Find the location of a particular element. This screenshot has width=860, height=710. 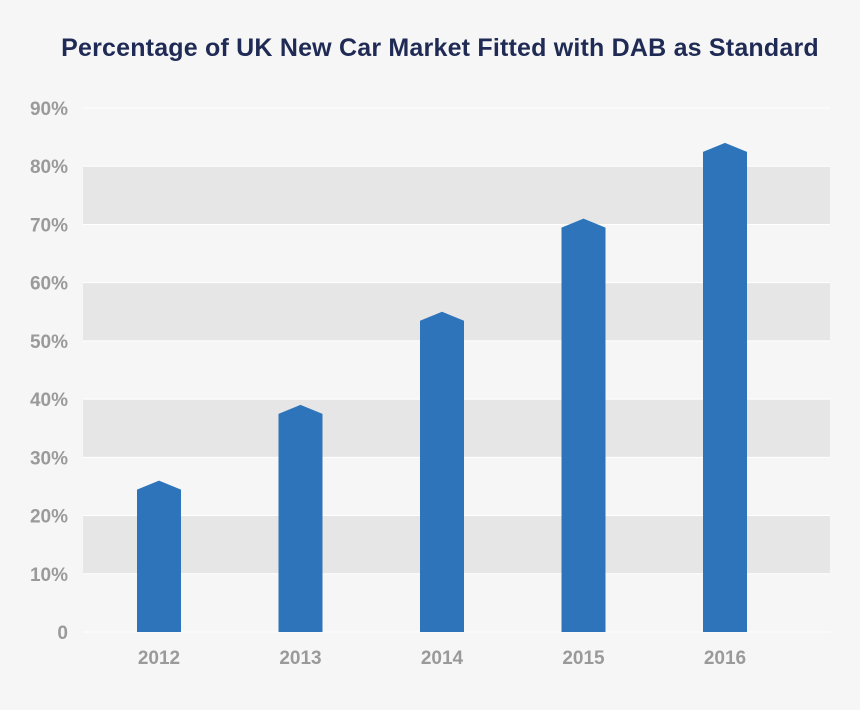

y-tick-label: 60% is located at coordinates (49, 284).